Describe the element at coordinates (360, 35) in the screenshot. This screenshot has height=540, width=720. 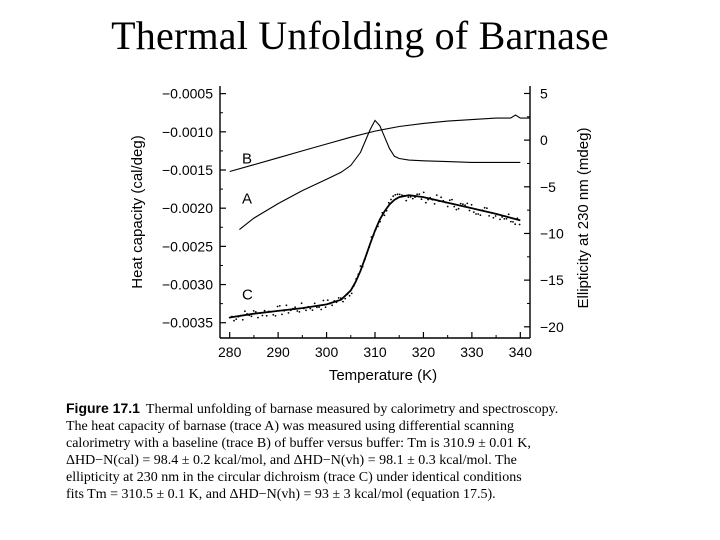
I see `slide-title: Thermal Unfolding of Barnase` at that location.